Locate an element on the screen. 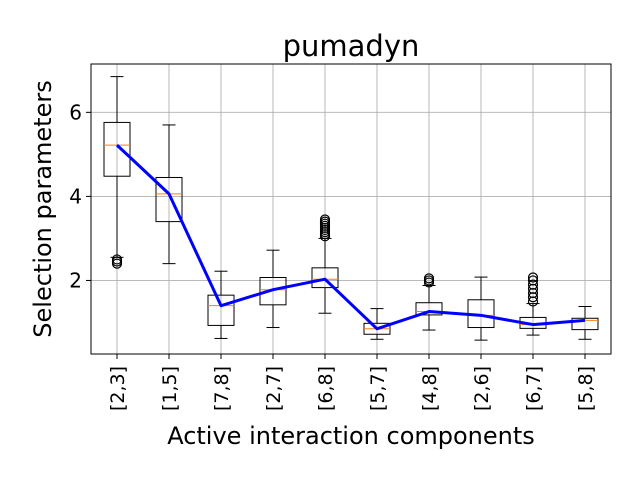 This screenshot has height=480, width=640. x-tick-label: [6,7] is located at coordinates (534, 388).